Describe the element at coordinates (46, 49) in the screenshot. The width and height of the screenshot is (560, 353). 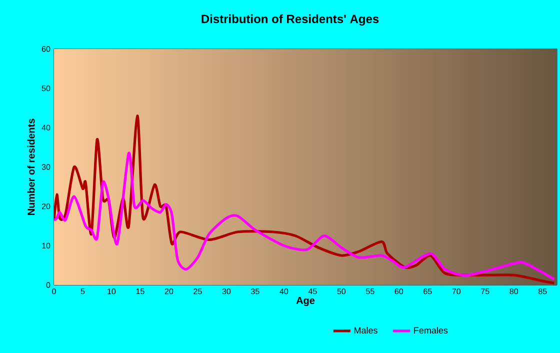
I see `y-tick-label: 60` at that location.